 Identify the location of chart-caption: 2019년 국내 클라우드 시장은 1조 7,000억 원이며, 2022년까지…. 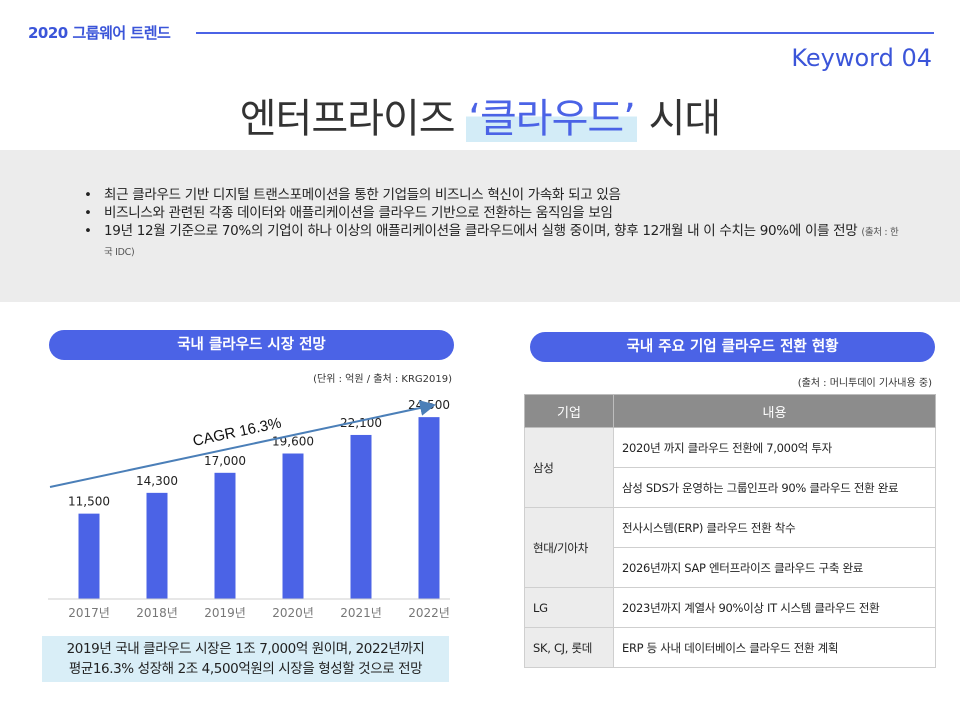
(245, 659).